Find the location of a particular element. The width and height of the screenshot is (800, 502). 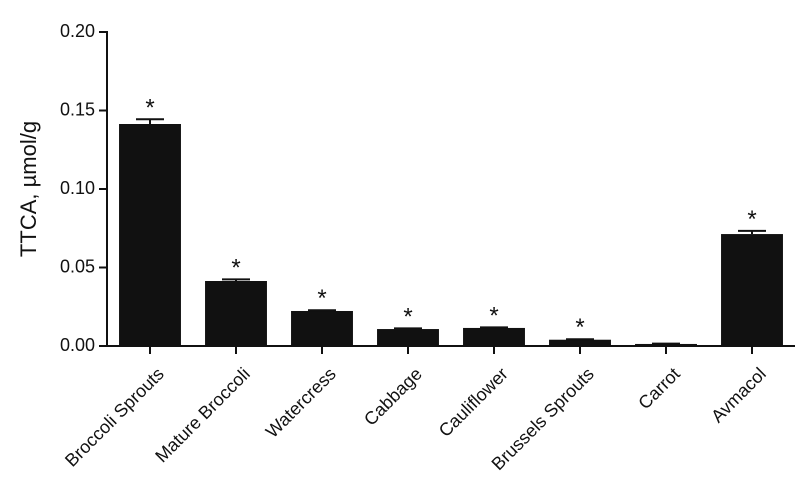

x-tick-label: Avmacol is located at coordinates (738, 395).